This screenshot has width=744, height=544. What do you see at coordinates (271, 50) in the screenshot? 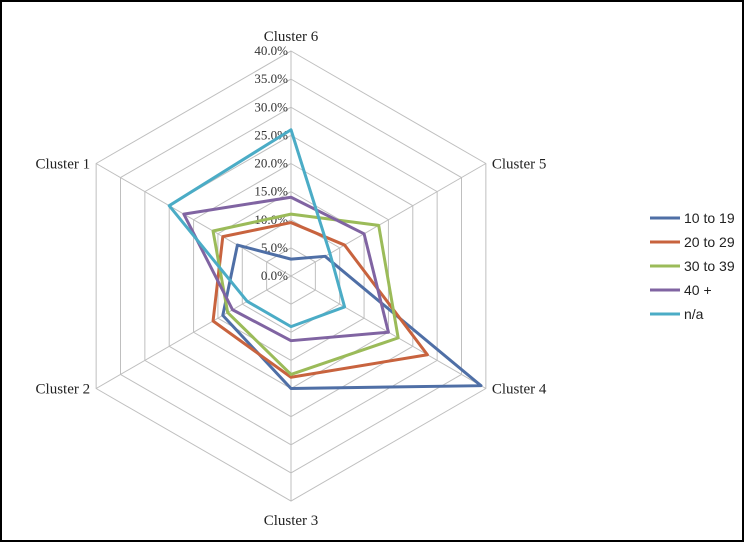
I see `tick-label: 40.0%` at bounding box center [271, 50].